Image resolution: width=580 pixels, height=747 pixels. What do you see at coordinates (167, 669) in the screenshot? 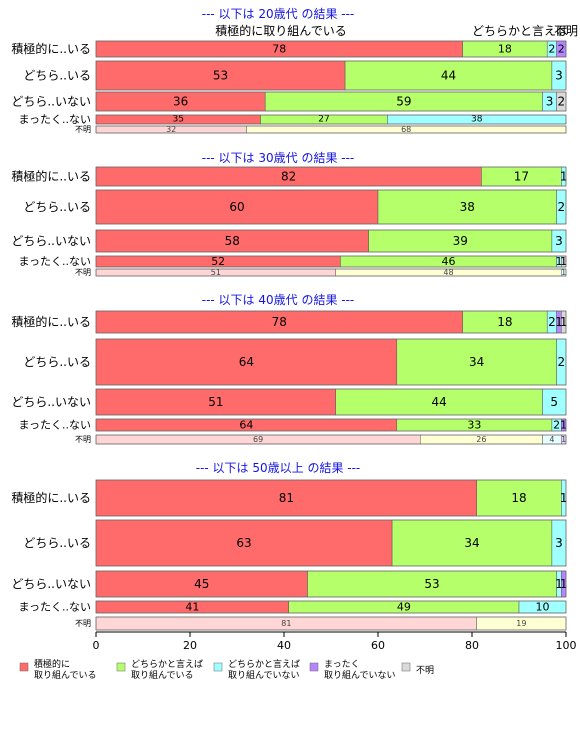
I see `legend-label: どちらかと言えば取り組んでいる` at bounding box center [167, 669].